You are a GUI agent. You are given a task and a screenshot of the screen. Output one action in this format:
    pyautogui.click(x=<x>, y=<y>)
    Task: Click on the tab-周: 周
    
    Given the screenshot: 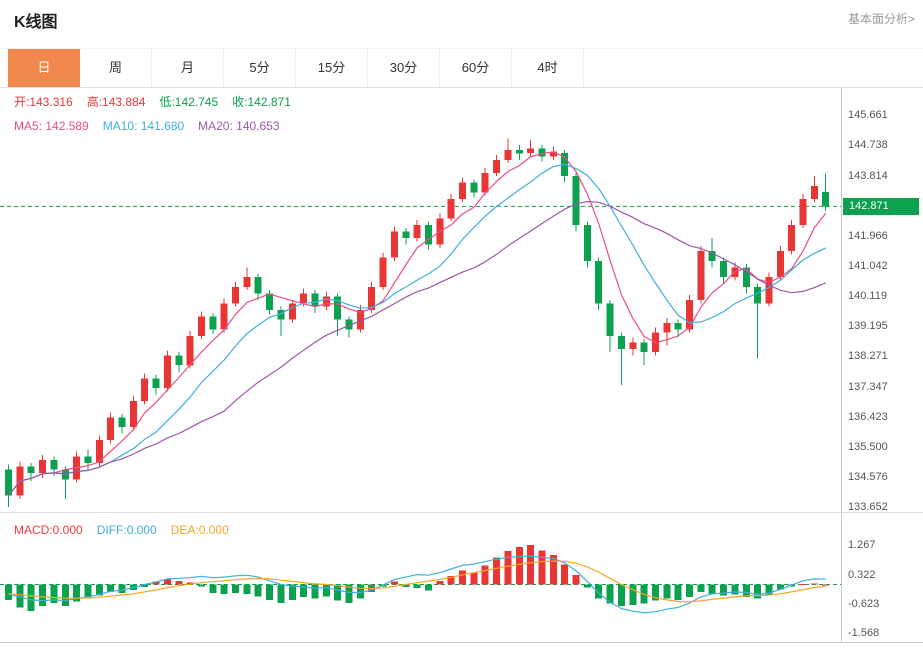 What is the action you would take?
    pyautogui.click(x=116, y=68)
    